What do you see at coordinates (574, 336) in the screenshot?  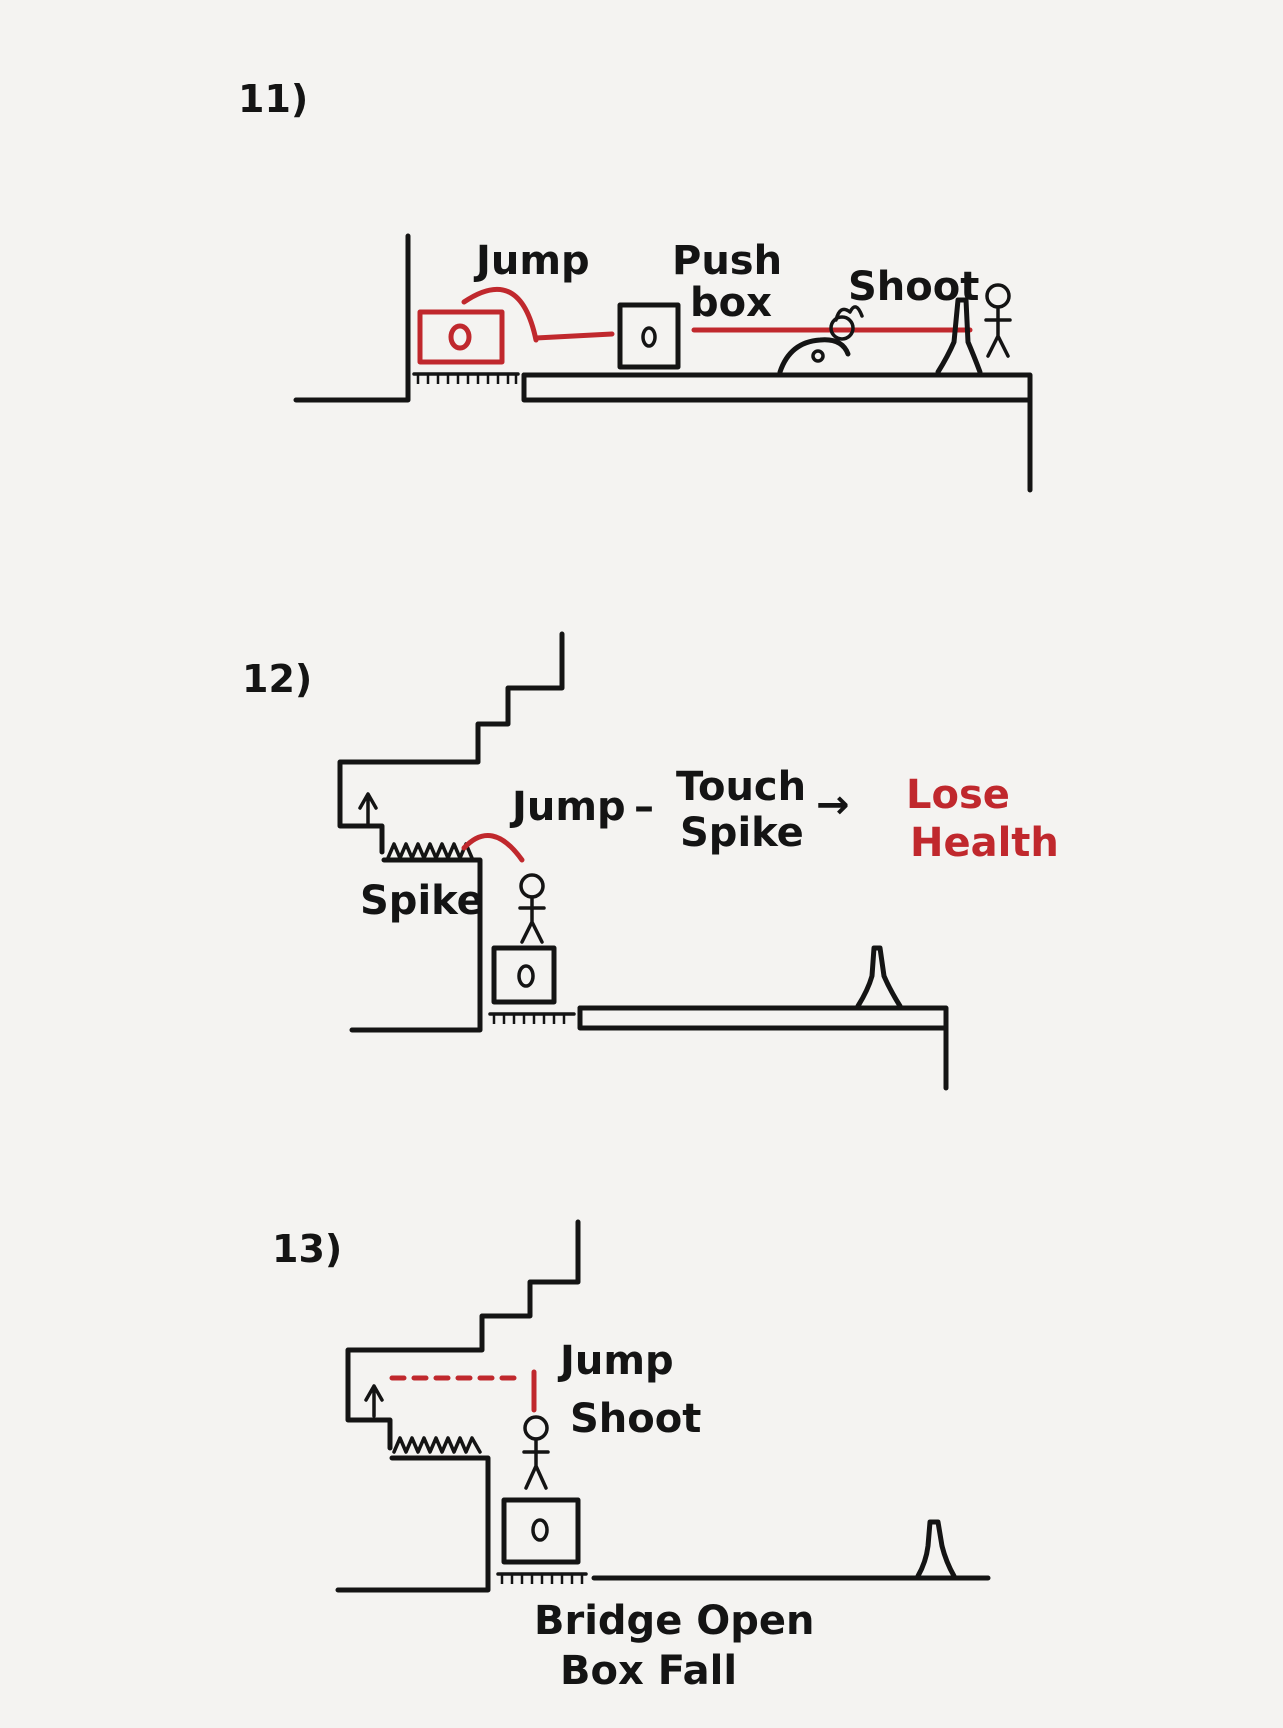 I see `push-path` at bounding box center [574, 336].